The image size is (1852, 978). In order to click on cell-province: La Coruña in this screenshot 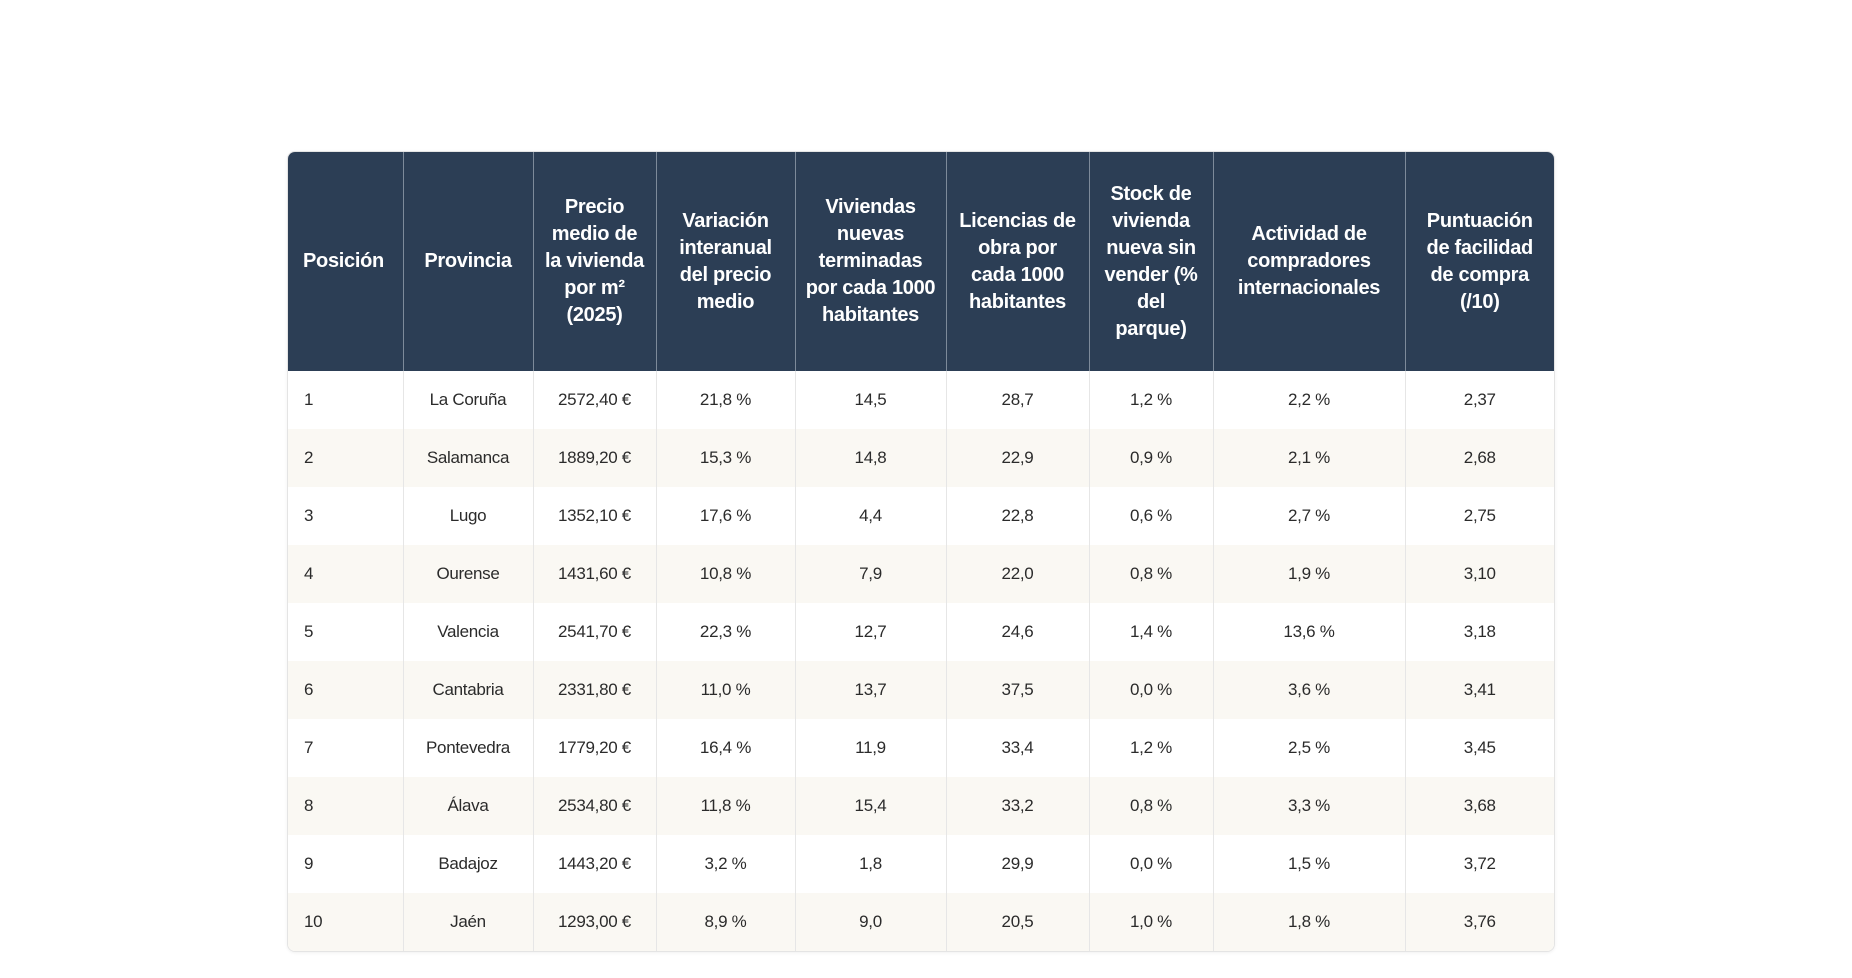, I will do `click(468, 400)`.